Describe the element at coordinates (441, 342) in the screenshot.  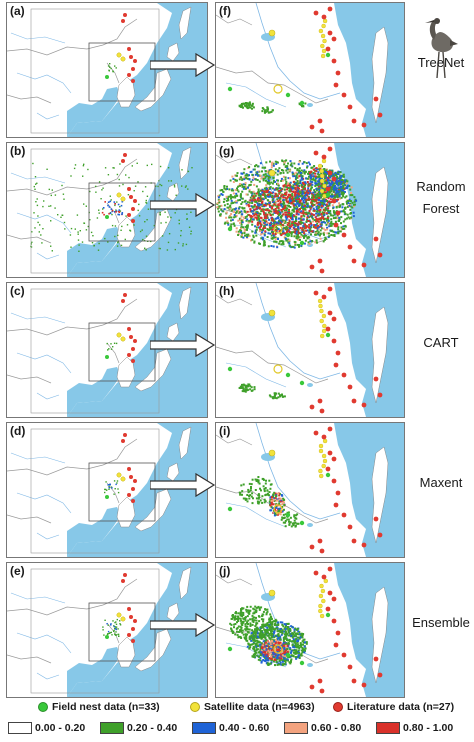
I see `model-label-word: CART` at that location.